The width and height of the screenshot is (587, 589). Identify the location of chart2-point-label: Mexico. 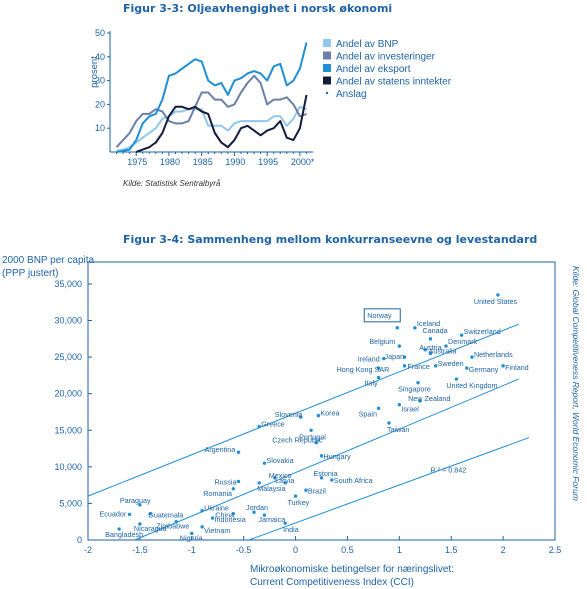
(280, 475).